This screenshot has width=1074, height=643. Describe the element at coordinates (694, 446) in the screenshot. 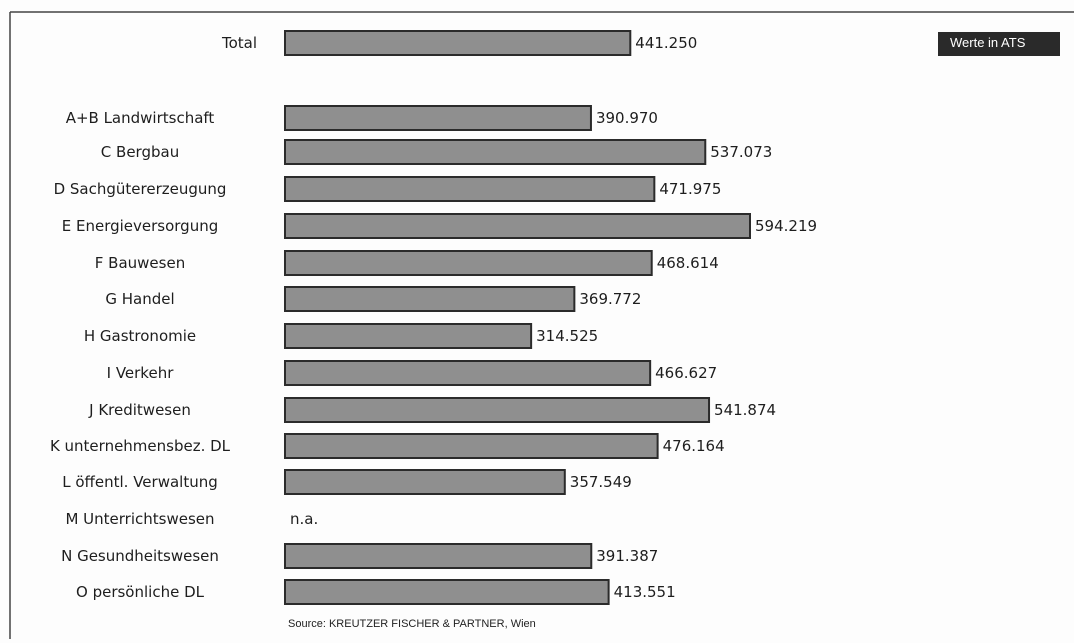

I see `value-label-k-unternehmensbez-dl: 476.164` at that location.